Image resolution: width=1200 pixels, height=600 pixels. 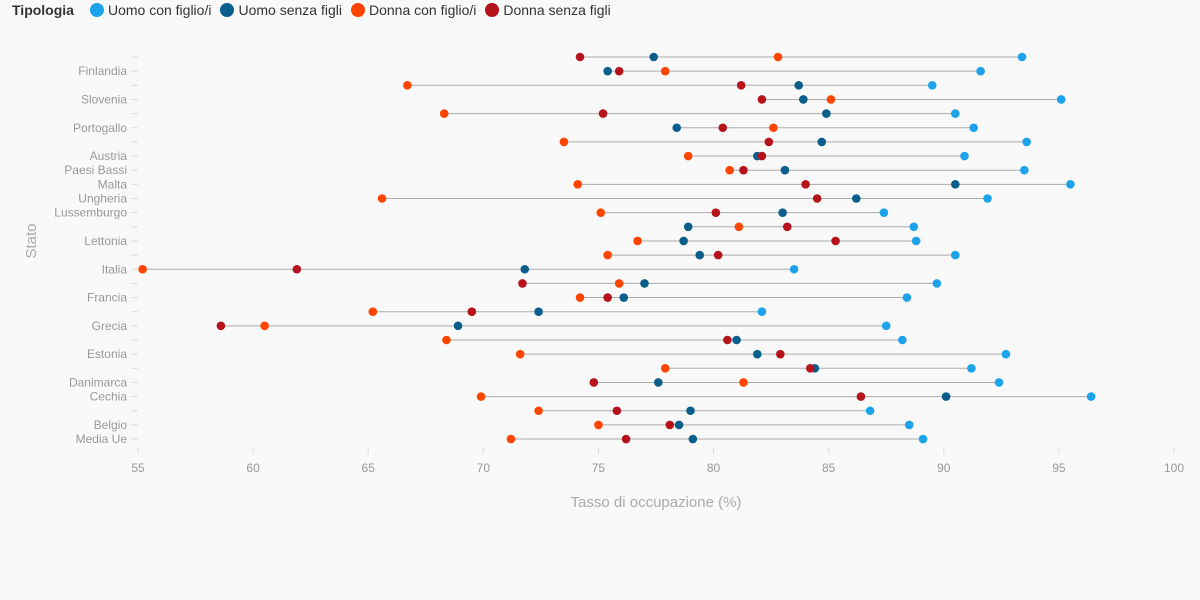 I want to click on y-tick-label: Grecia, so click(x=110, y=326).